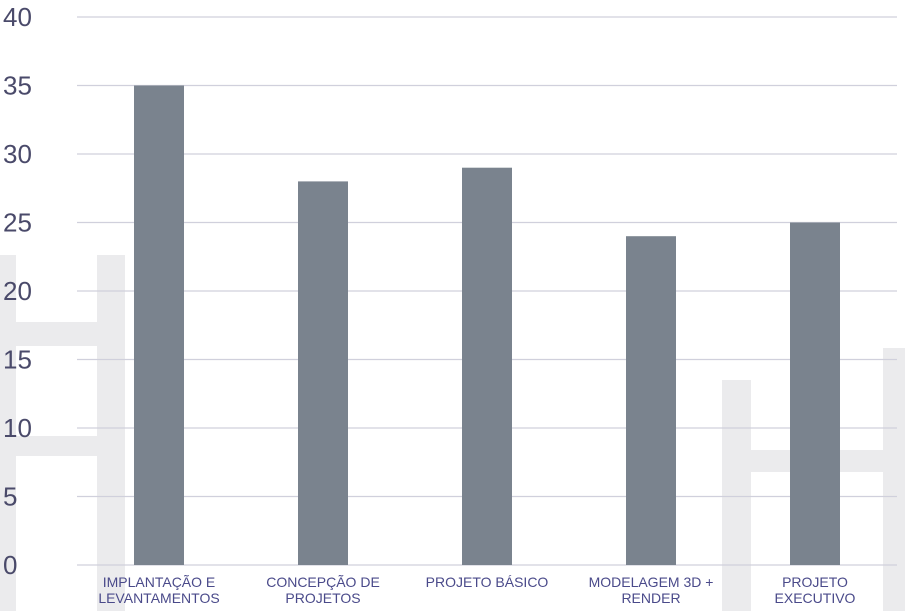 This screenshot has height=611, width=905. Describe the element at coordinates (158, 598) in the screenshot. I see `category-label-line: LEVANTAMENTOS` at that location.